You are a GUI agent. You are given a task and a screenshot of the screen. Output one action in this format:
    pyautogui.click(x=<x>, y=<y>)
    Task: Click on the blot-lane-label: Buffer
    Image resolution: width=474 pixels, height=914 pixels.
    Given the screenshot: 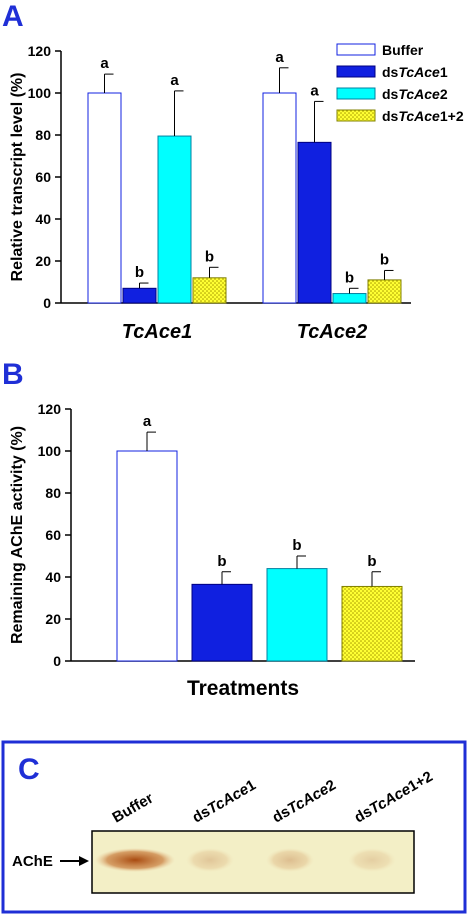 What is the action you would take?
    pyautogui.click(x=133, y=808)
    